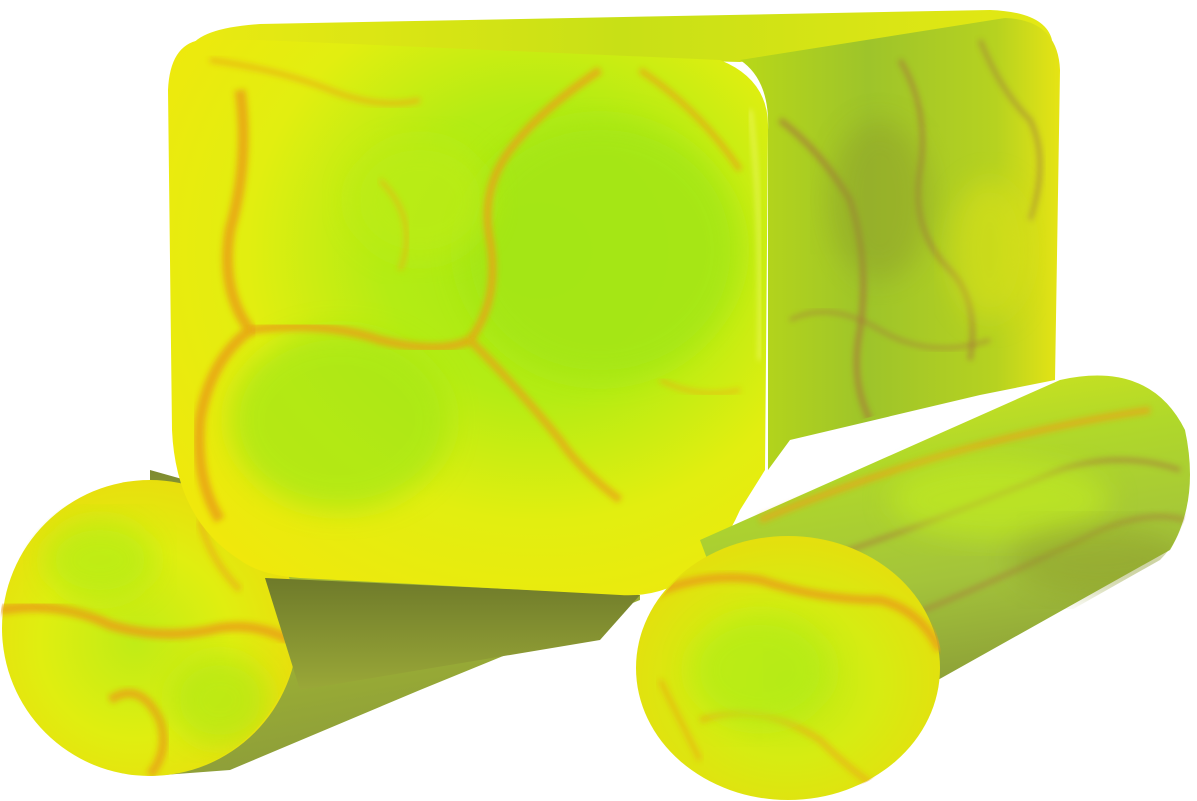 The image size is (1197, 801). I want to click on side-face-veins, so click(910, 230).